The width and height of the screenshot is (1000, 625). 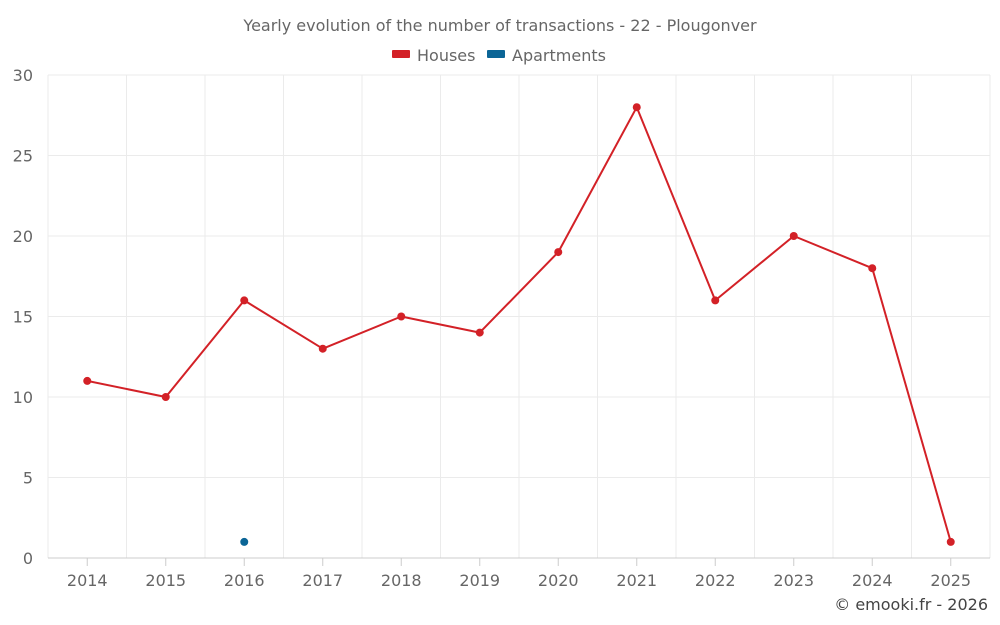 I want to click on x-tick-label: 2020, so click(x=558, y=580).